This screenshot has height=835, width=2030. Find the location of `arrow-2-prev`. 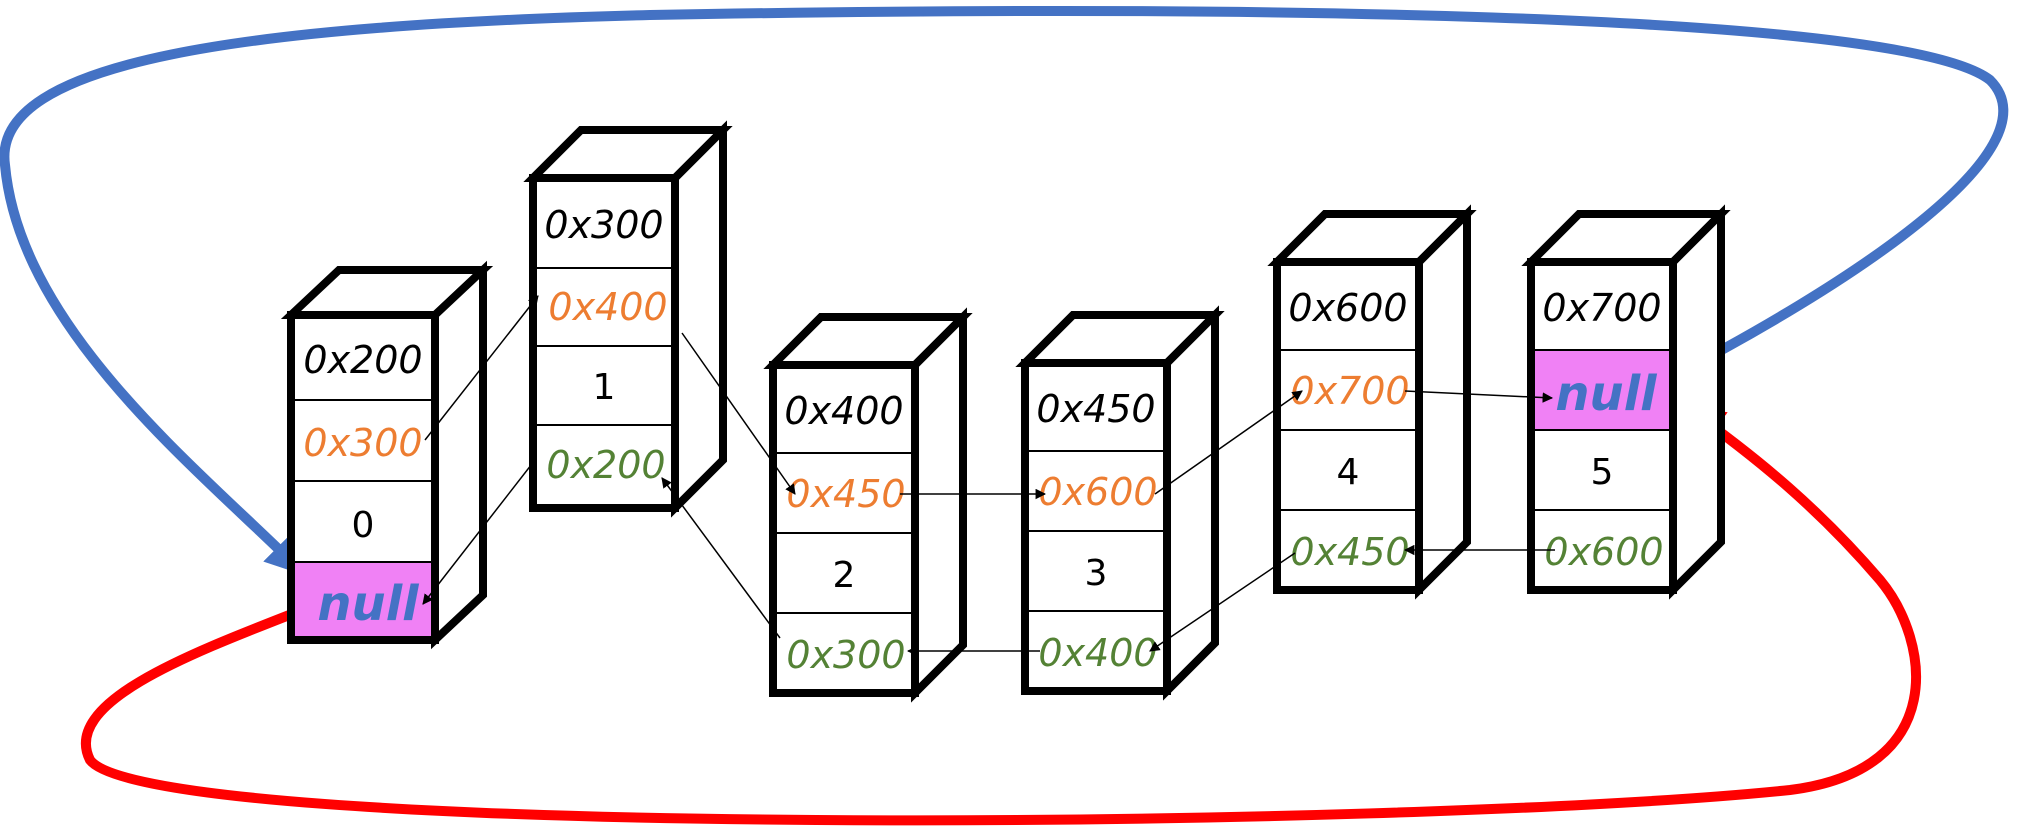

arrow-2-prev is located at coordinates (721, 558).